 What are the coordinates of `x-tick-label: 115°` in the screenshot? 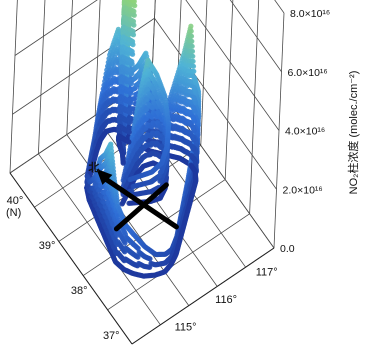 It's located at (186, 328).